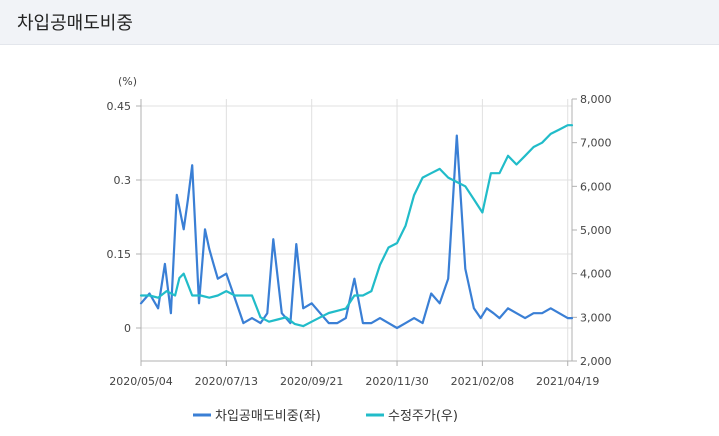 Image resolution: width=719 pixels, height=436 pixels. I want to click on x-tick-label: 2020/09/21, so click(311, 381).